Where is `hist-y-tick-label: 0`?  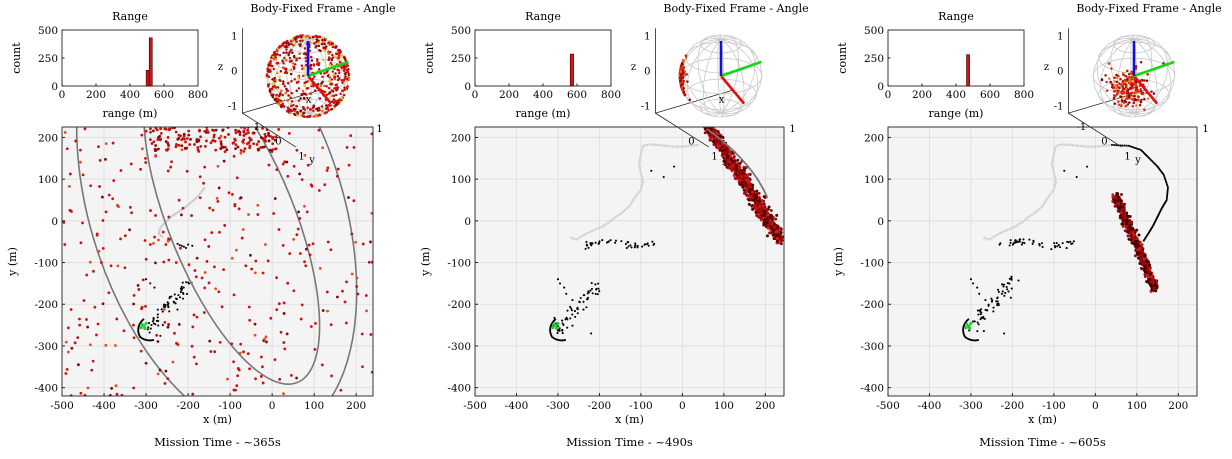 hist-y-tick-label: 0 is located at coordinates (880, 87).